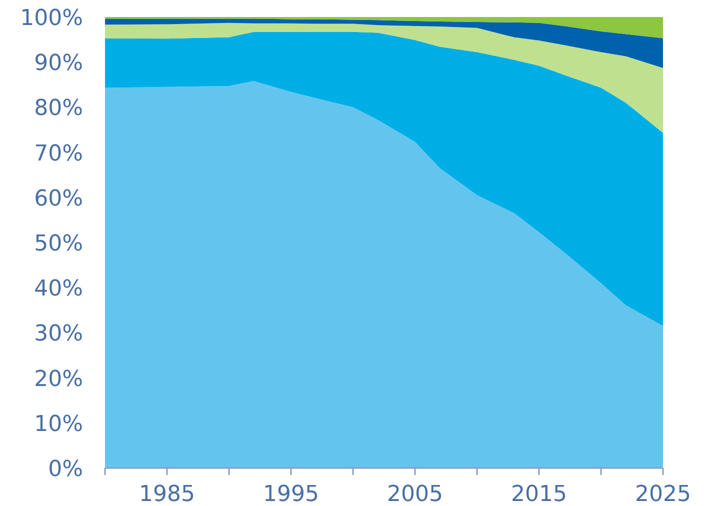 The image size is (706, 506). I want to click on y-tick-label: 30%, so click(58, 334).